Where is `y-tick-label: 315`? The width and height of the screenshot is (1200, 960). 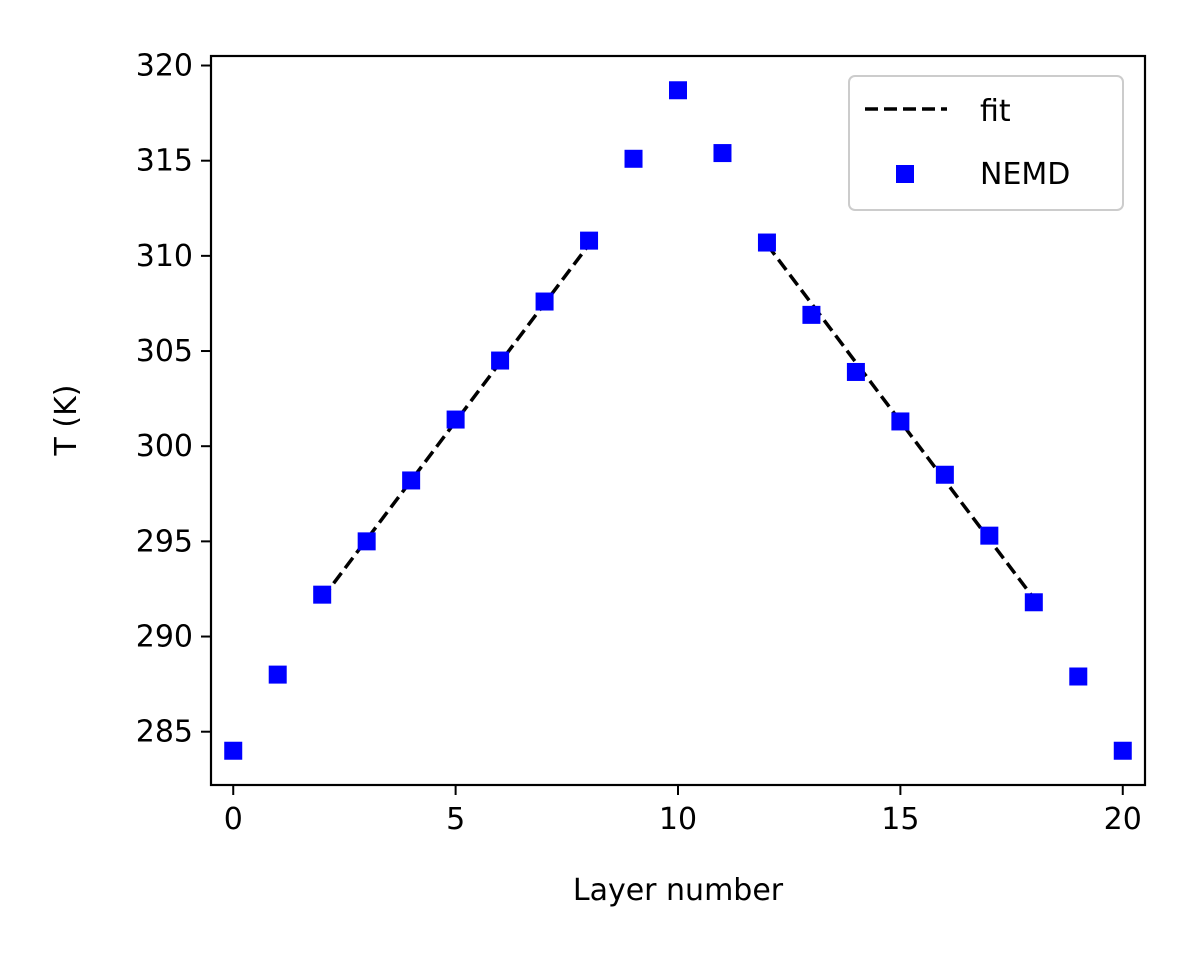 y-tick-label: 315 is located at coordinates (164, 161).